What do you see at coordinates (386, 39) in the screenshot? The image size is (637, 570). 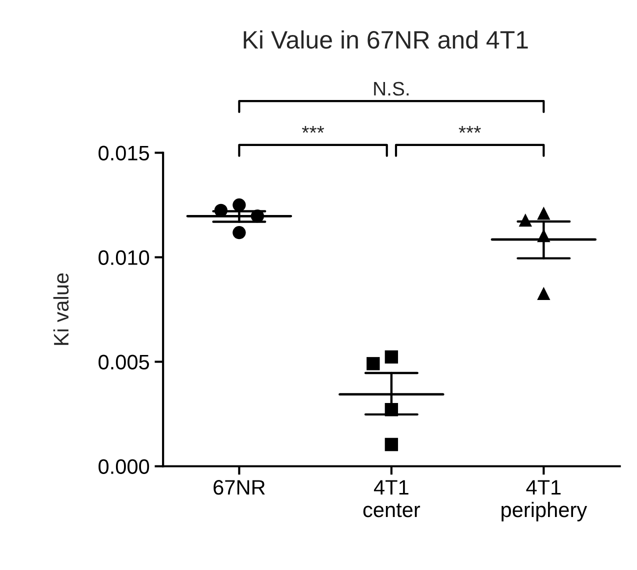 I see `chart-title: Ki Value in 67NR and 4T1` at bounding box center [386, 39].